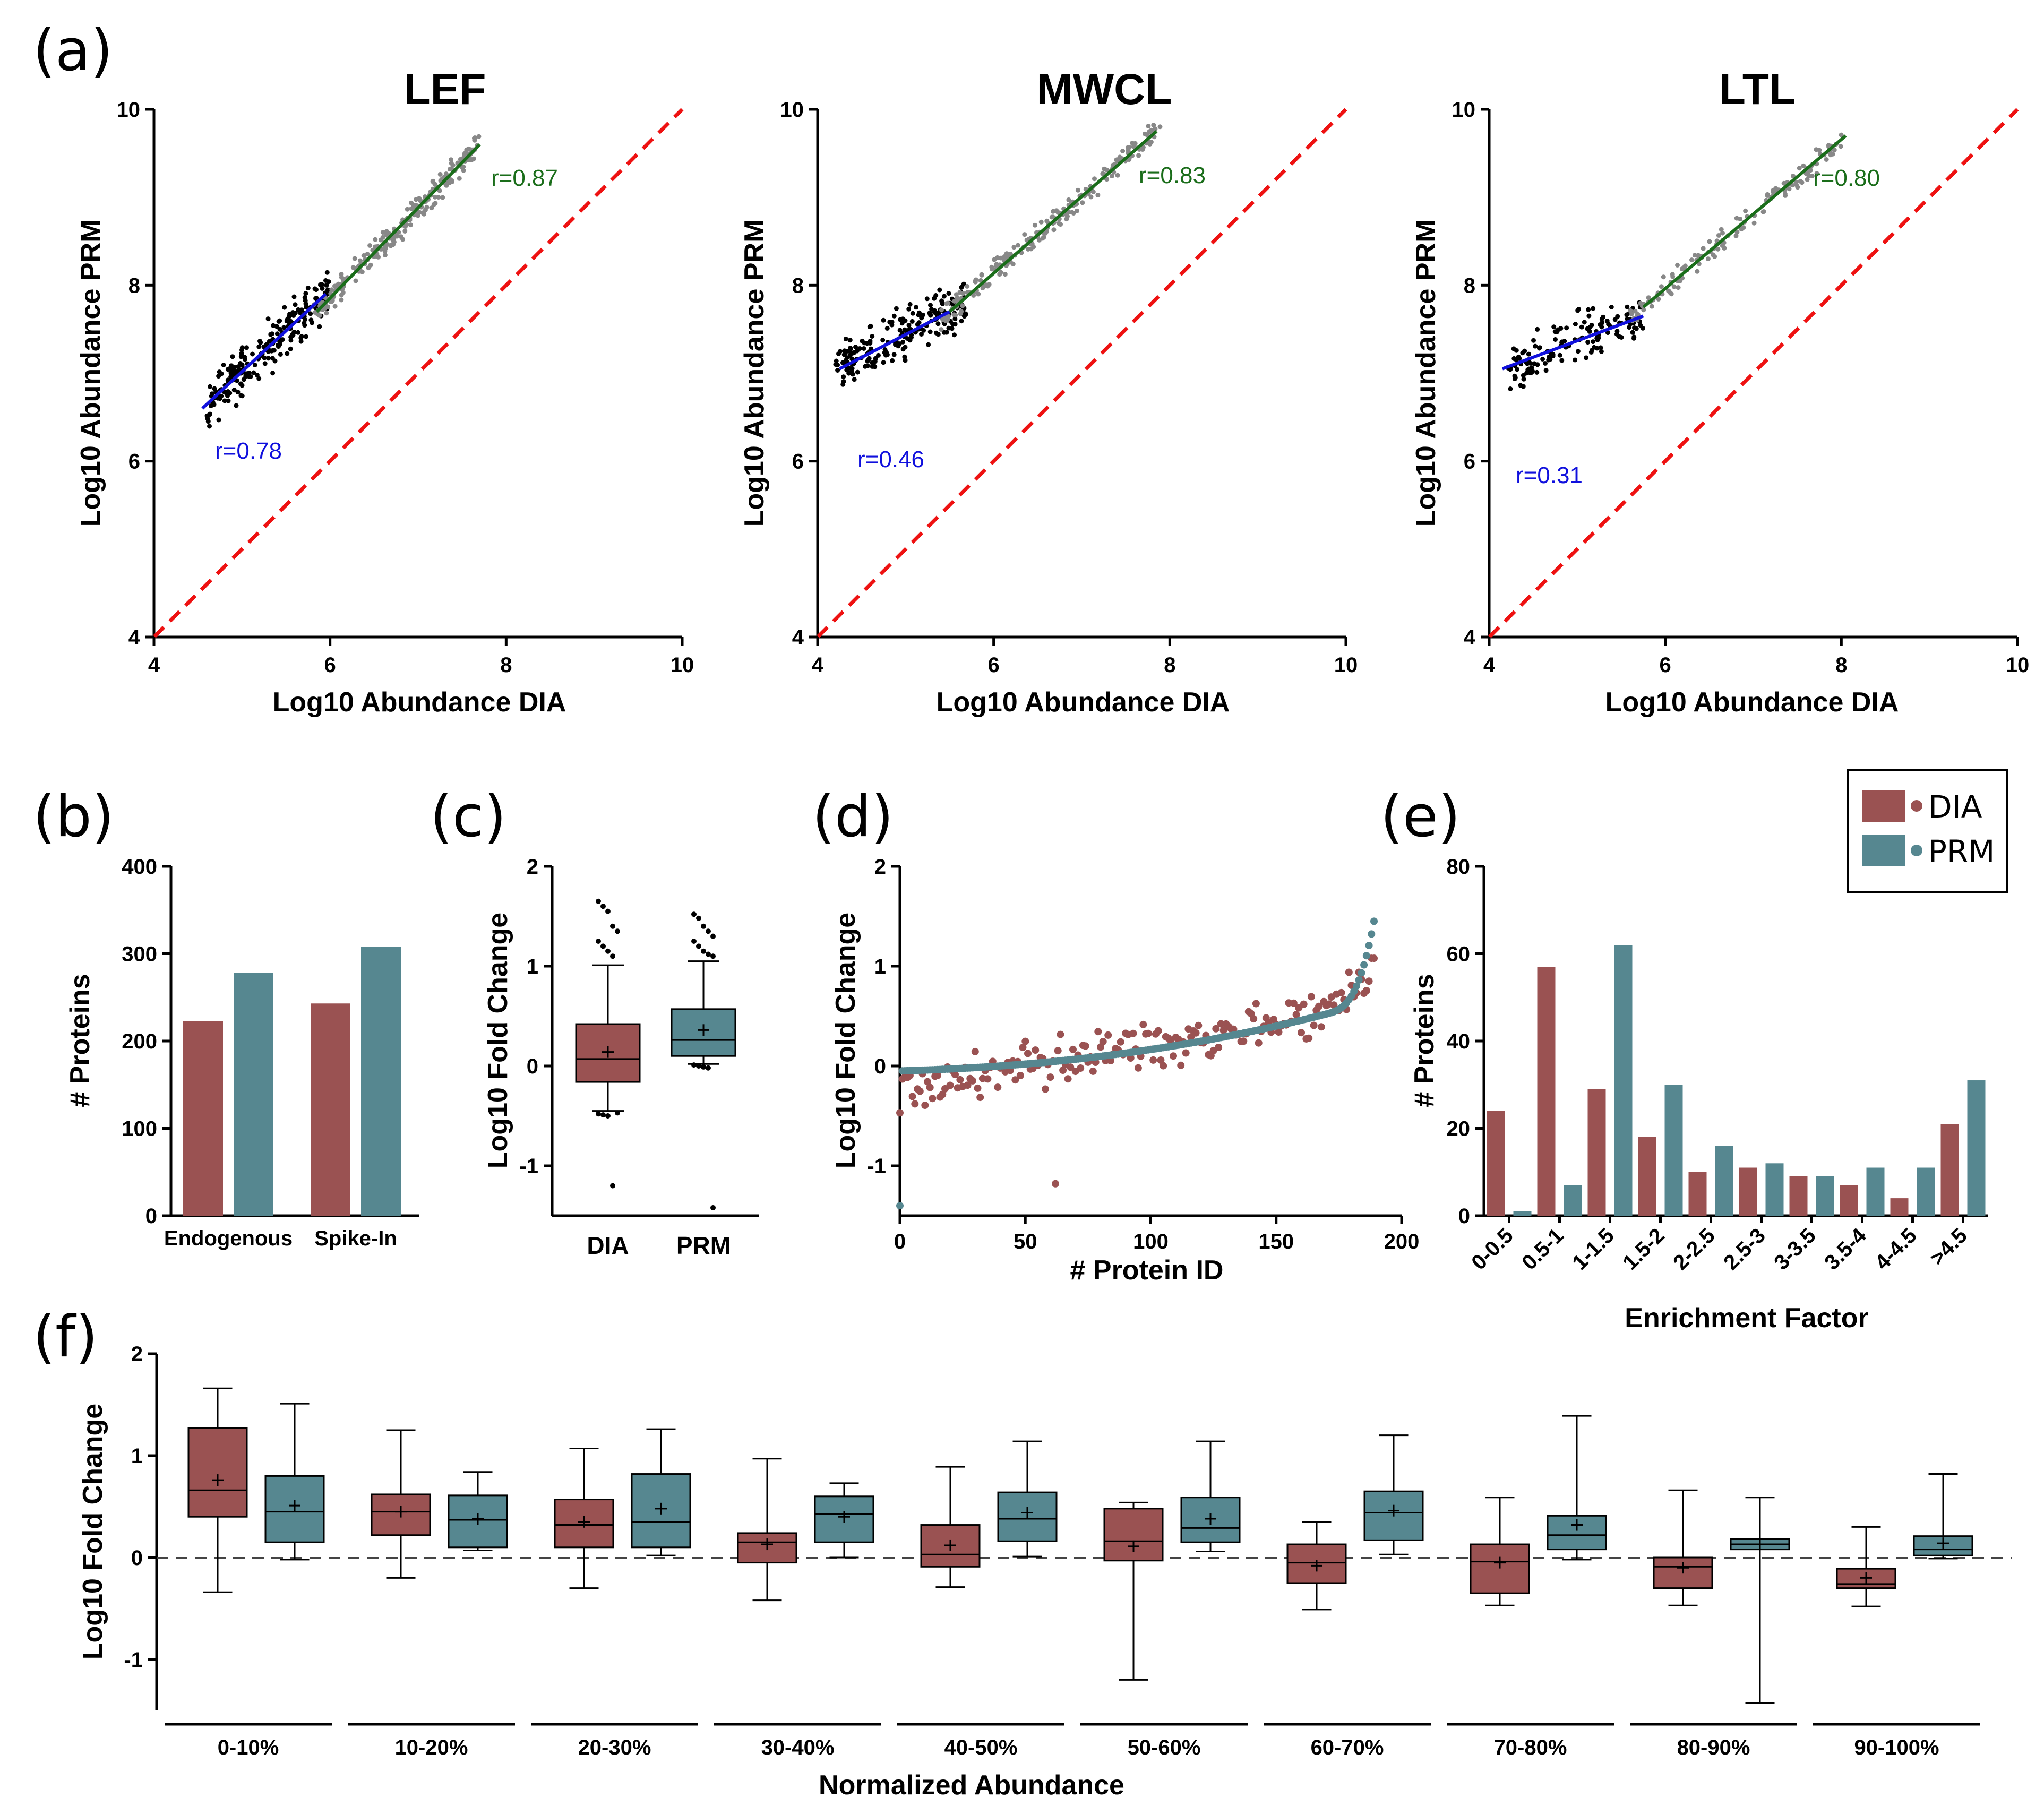 The height and width of the screenshot is (1806, 2044). What do you see at coordinates (767, 1548) in the screenshot?
I see `f-dia-3-box` at bounding box center [767, 1548].